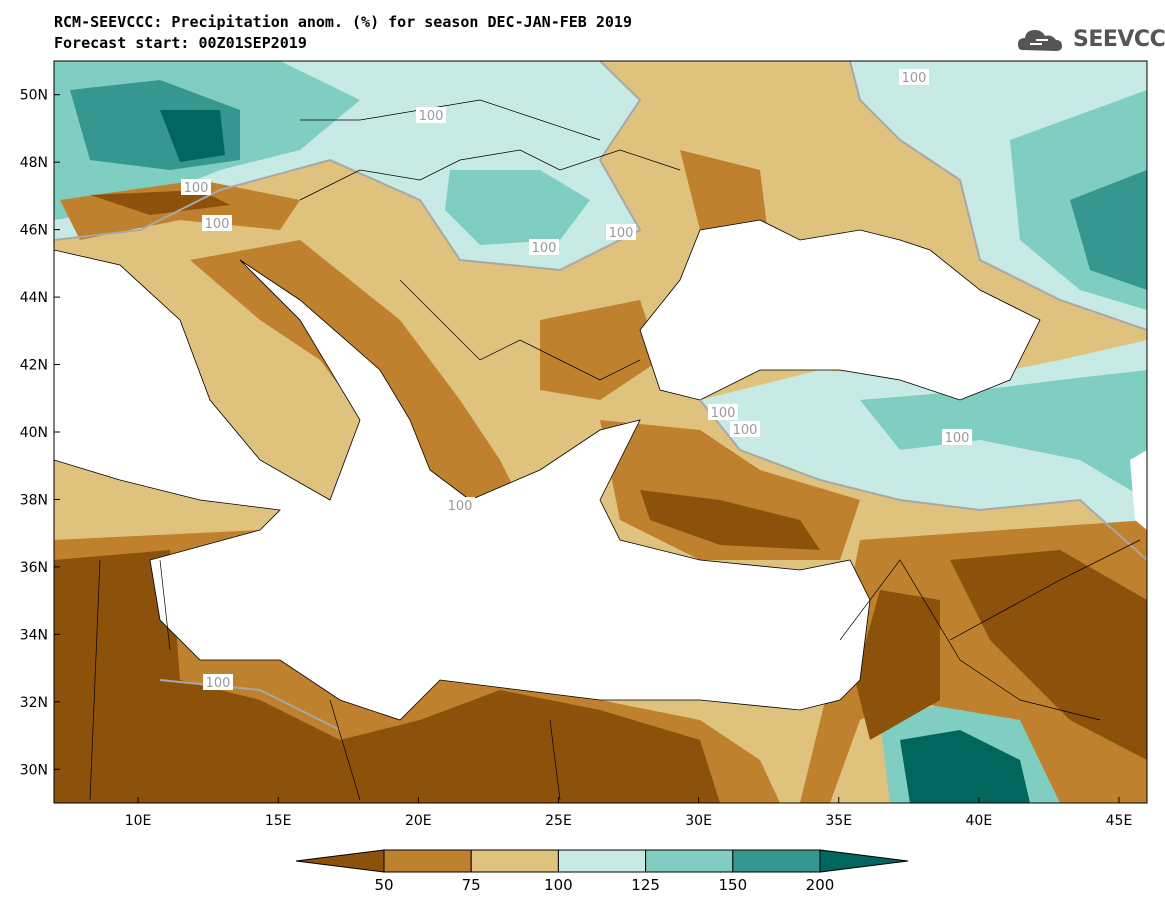 Image resolution: width=1165 pixels, height=907 pixels. Describe the element at coordinates (278, 821) in the screenshot. I see `lon-tick-label: 15E` at that location.